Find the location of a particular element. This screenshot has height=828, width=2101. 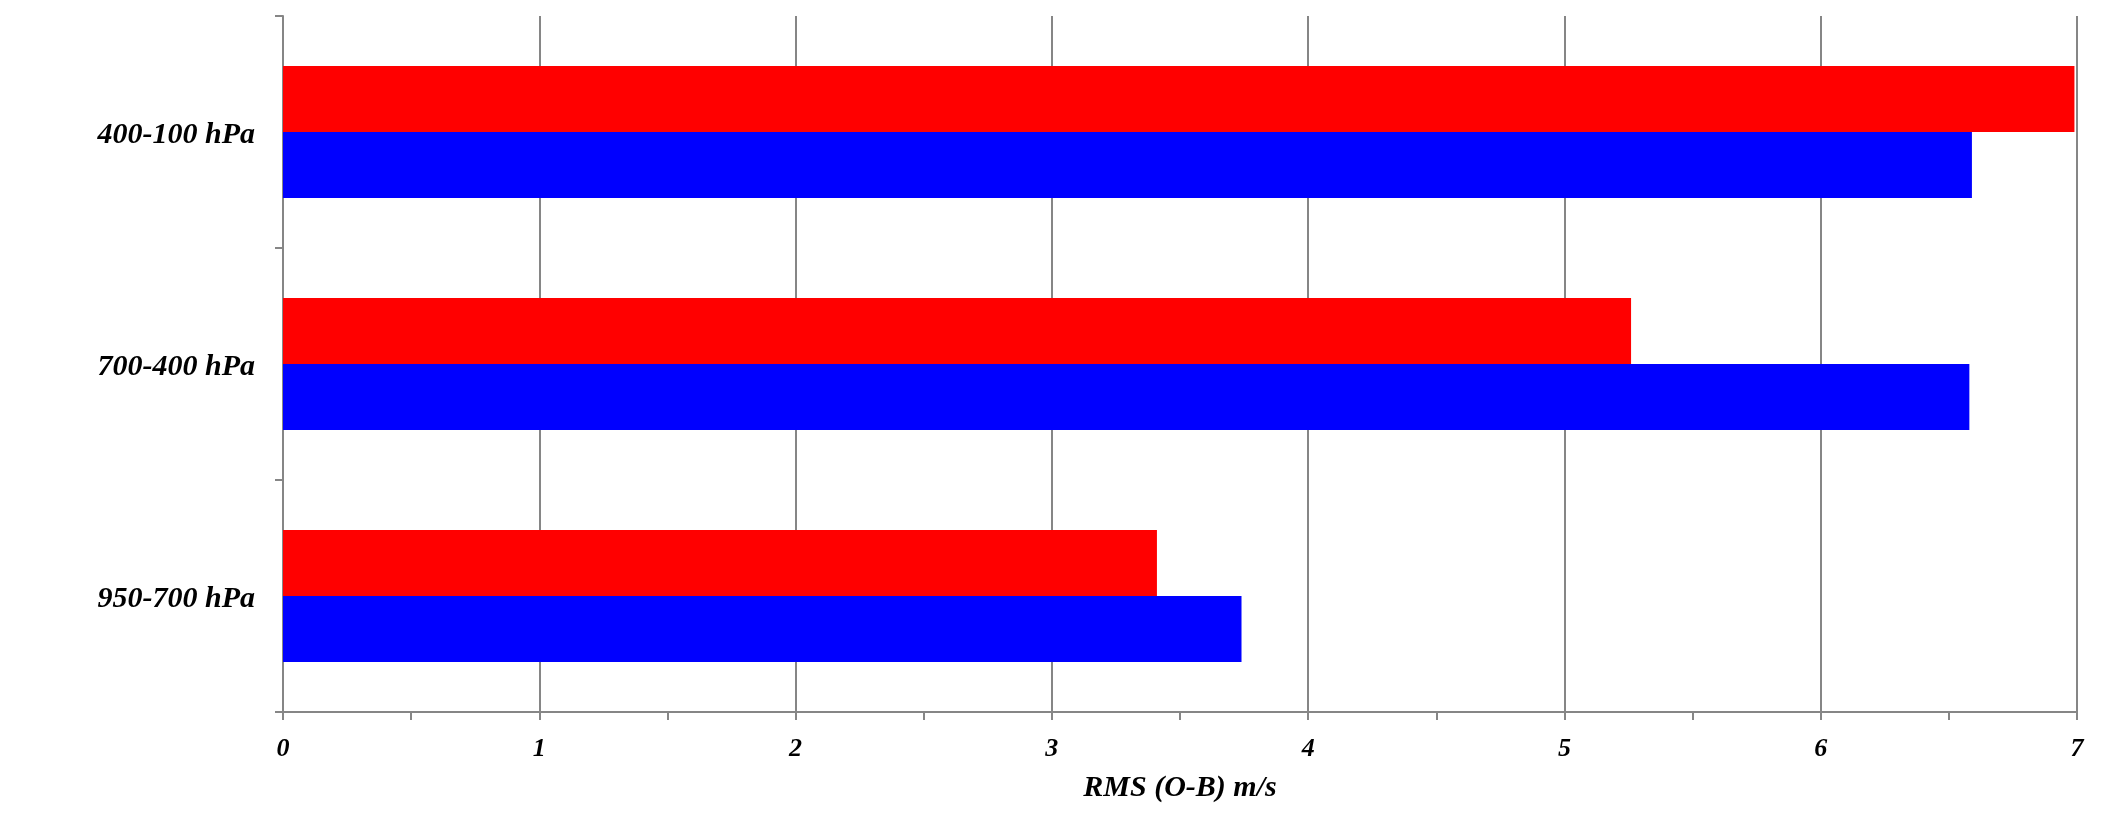

x-axis-title: RMS (O-B) m/s is located at coordinates (1179, 785).